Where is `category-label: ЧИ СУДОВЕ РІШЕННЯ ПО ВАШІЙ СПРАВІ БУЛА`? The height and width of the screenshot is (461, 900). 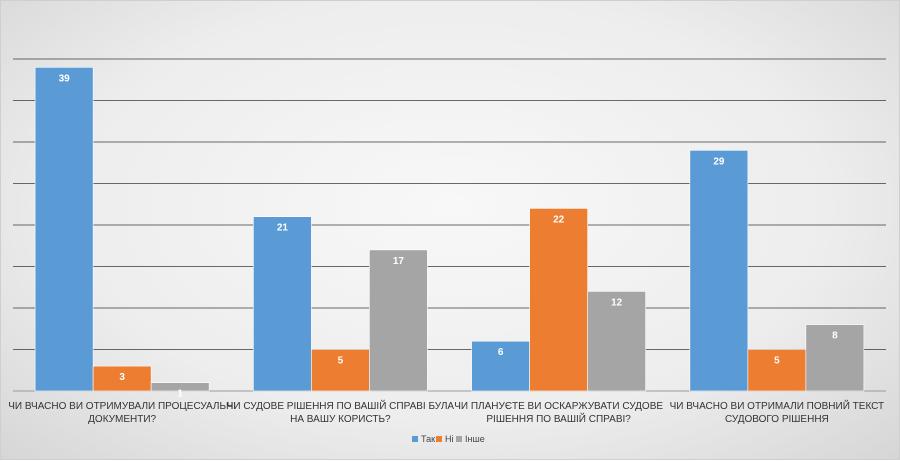 category-label: ЧИ СУДОВЕ РІШЕННЯ ПО ВАШІЙ СПРАВІ БУЛА is located at coordinates (341, 405).